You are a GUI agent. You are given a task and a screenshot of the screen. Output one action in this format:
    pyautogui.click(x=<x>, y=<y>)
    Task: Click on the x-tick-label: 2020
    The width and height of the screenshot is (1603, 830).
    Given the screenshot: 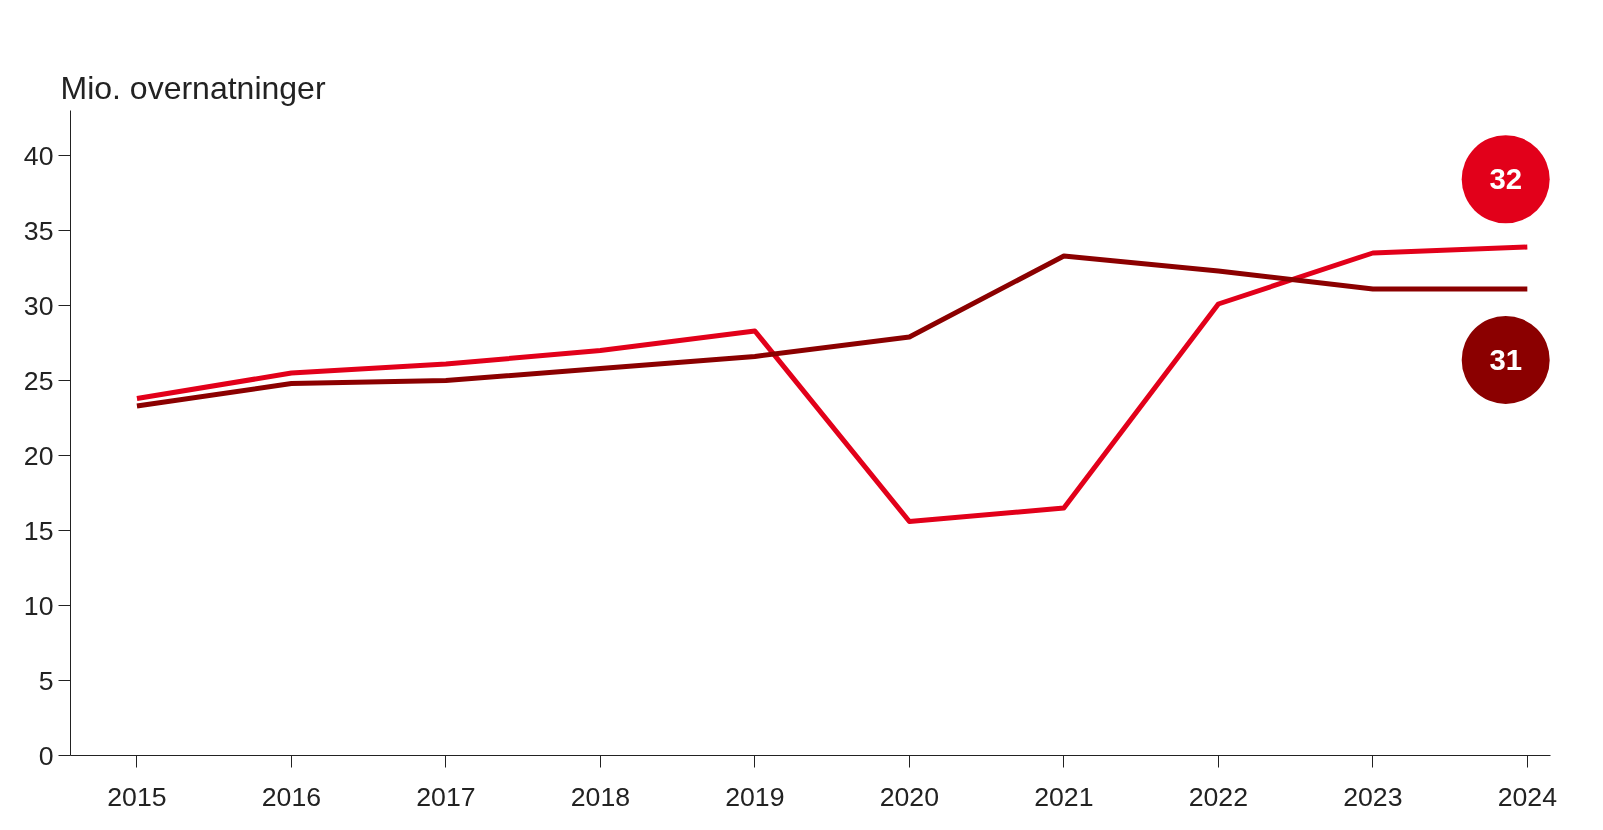 What is the action you would take?
    pyautogui.click(x=909, y=796)
    